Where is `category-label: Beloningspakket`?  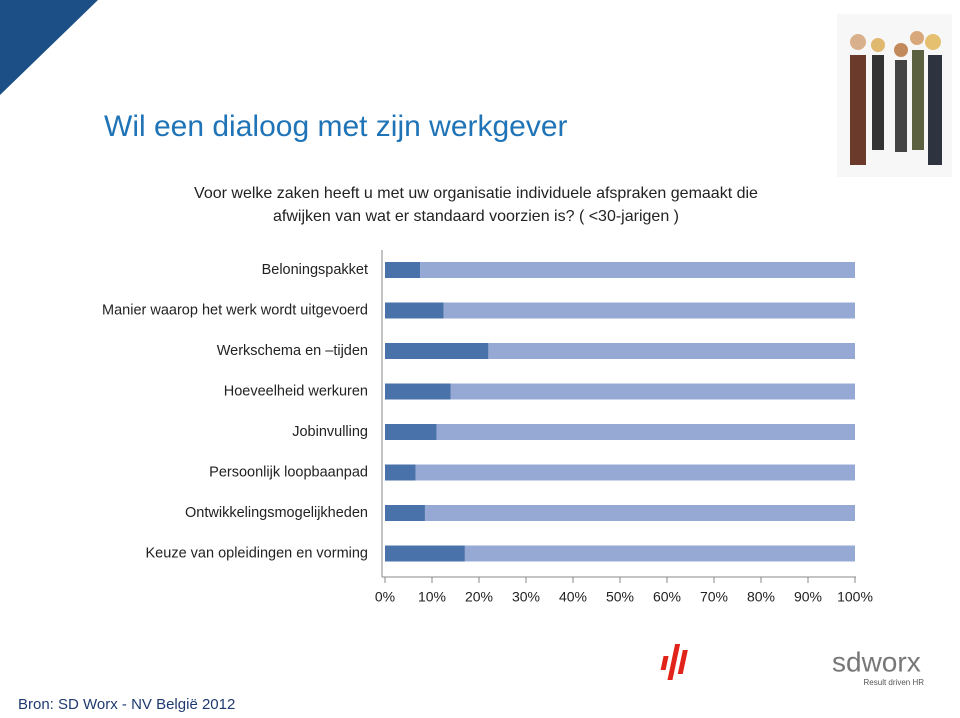 category-label: Beloningspakket is located at coordinates (315, 270).